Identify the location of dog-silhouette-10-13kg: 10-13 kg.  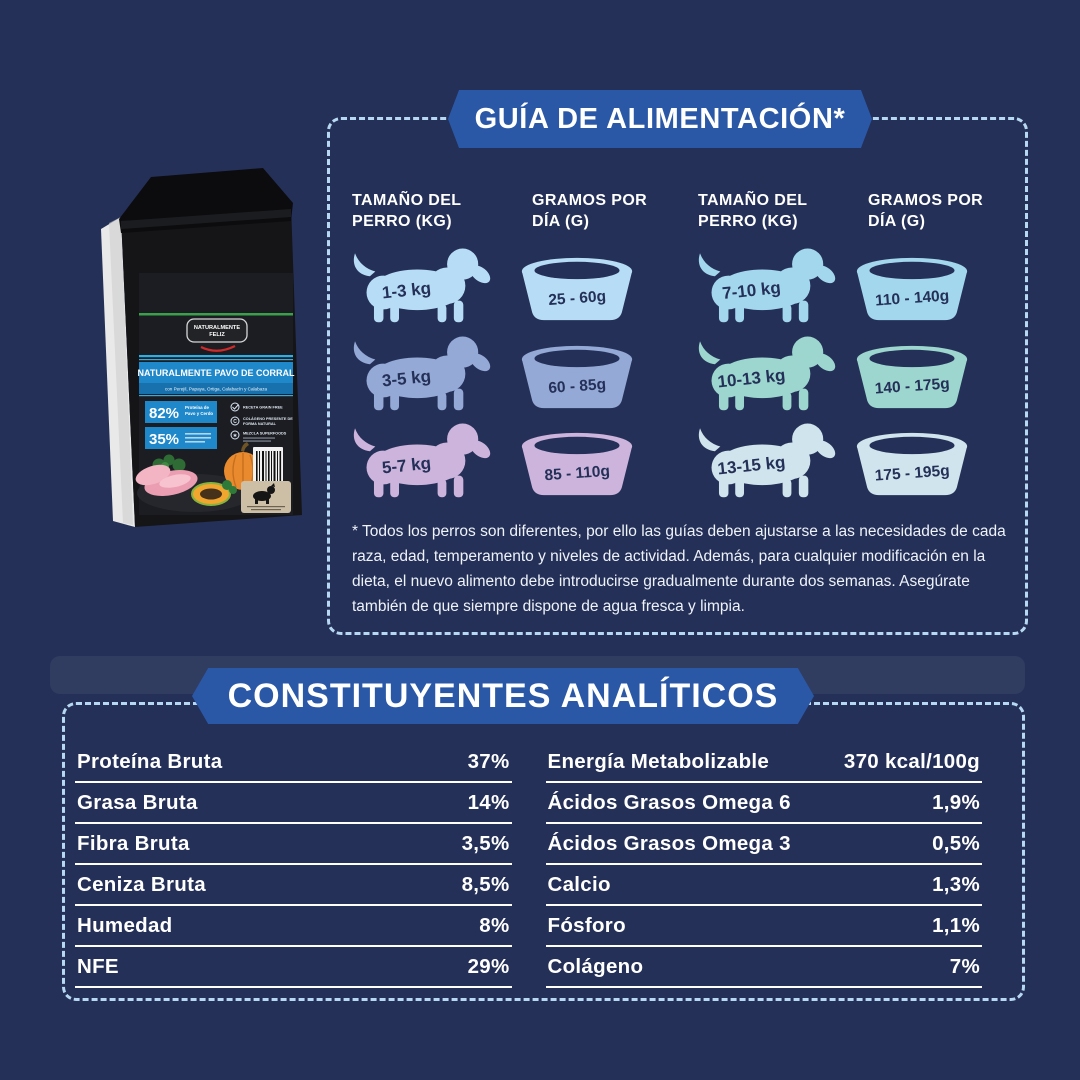
(765, 369).